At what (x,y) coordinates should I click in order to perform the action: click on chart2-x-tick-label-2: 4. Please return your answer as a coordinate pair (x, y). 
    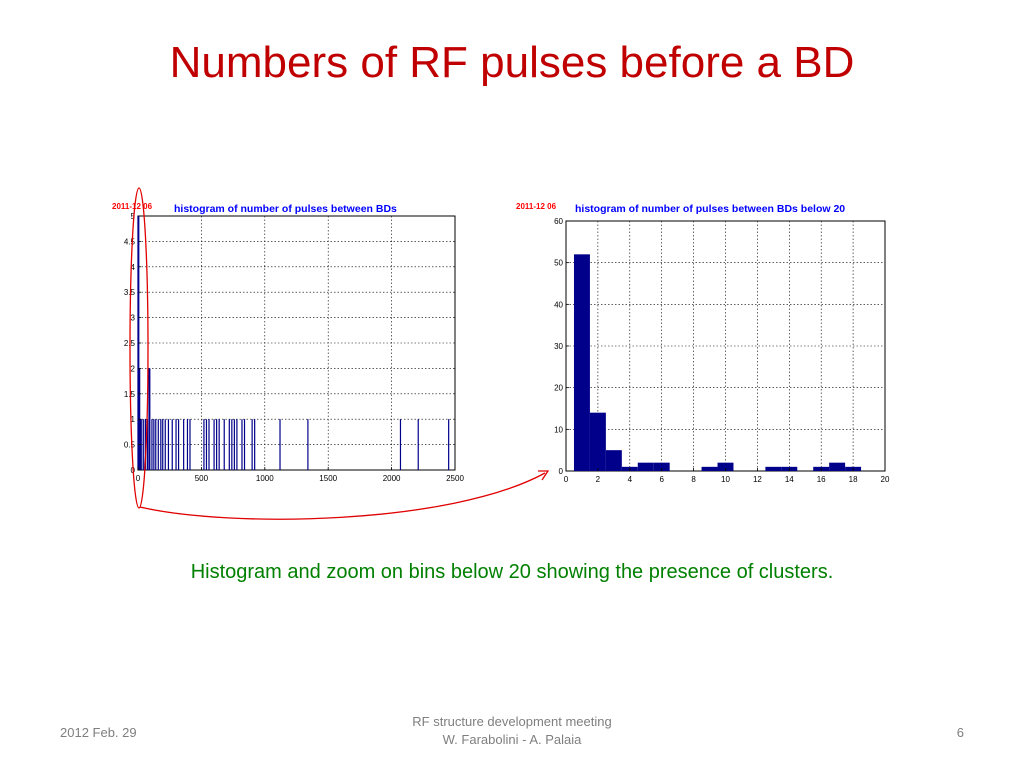
    Looking at the image, I should click on (630, 479).